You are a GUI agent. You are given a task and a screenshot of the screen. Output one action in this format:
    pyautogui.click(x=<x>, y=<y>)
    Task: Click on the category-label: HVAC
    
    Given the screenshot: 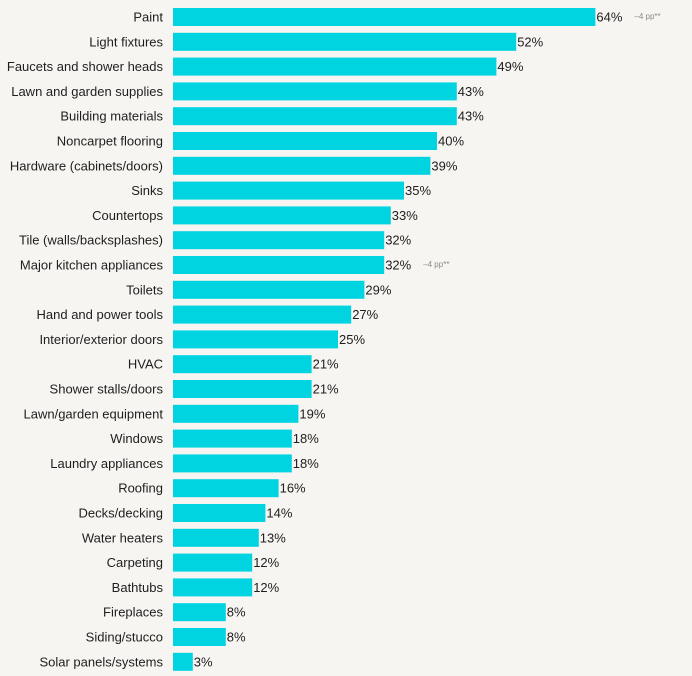 What is the action you would take?
    pyautogui.click(x=145, y=364)
    